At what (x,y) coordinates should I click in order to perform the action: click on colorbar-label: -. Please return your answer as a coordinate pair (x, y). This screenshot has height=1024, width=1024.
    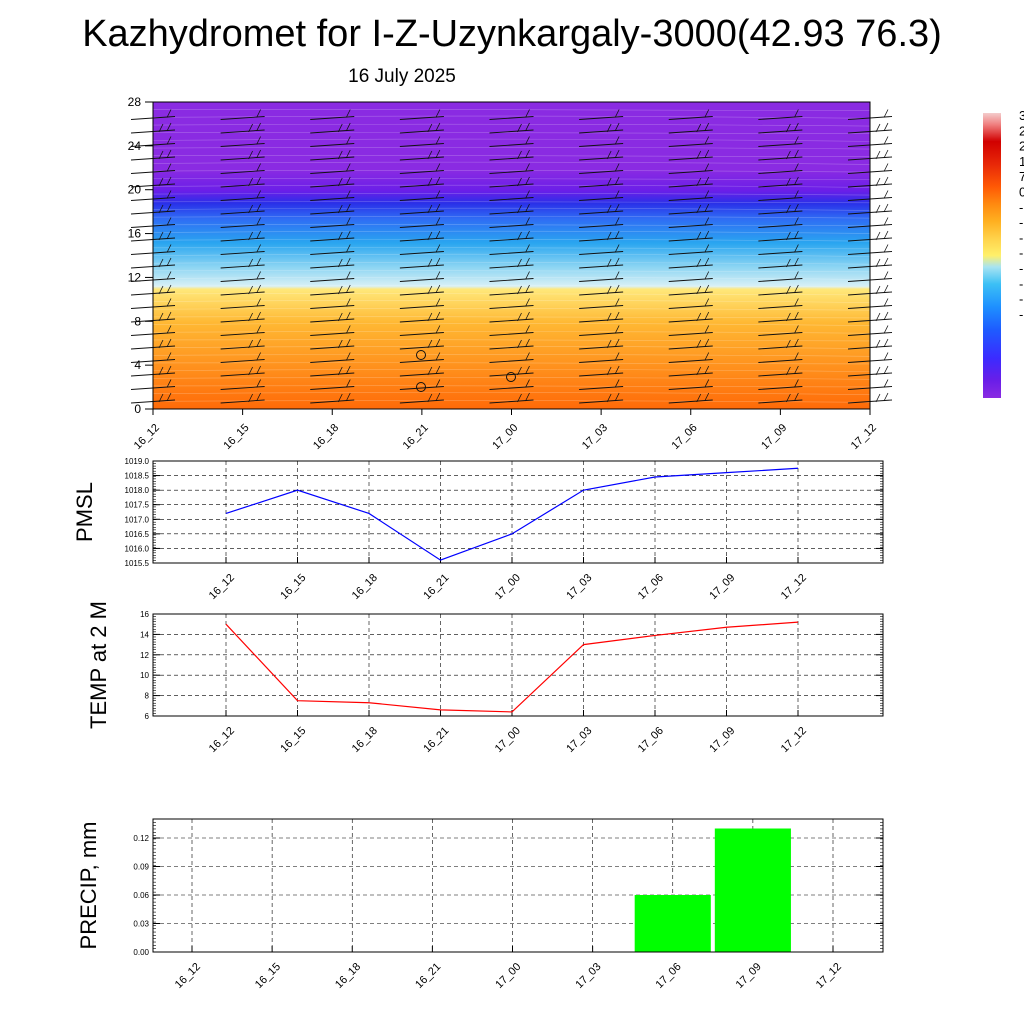
    Looking at the image, I should click on (1021, 207).